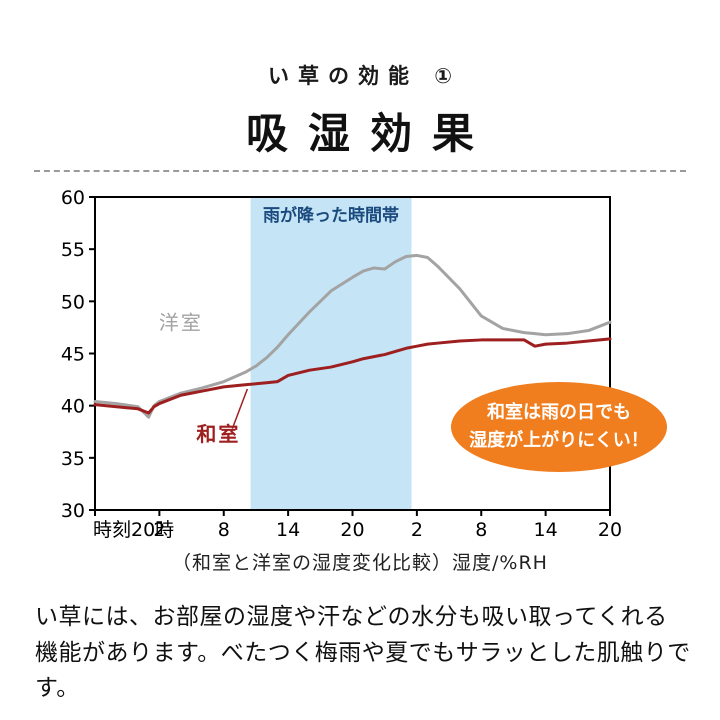  Describe the element at coordinates (73, 198) in the screenshot. I see `svg-text: 60` at that location.